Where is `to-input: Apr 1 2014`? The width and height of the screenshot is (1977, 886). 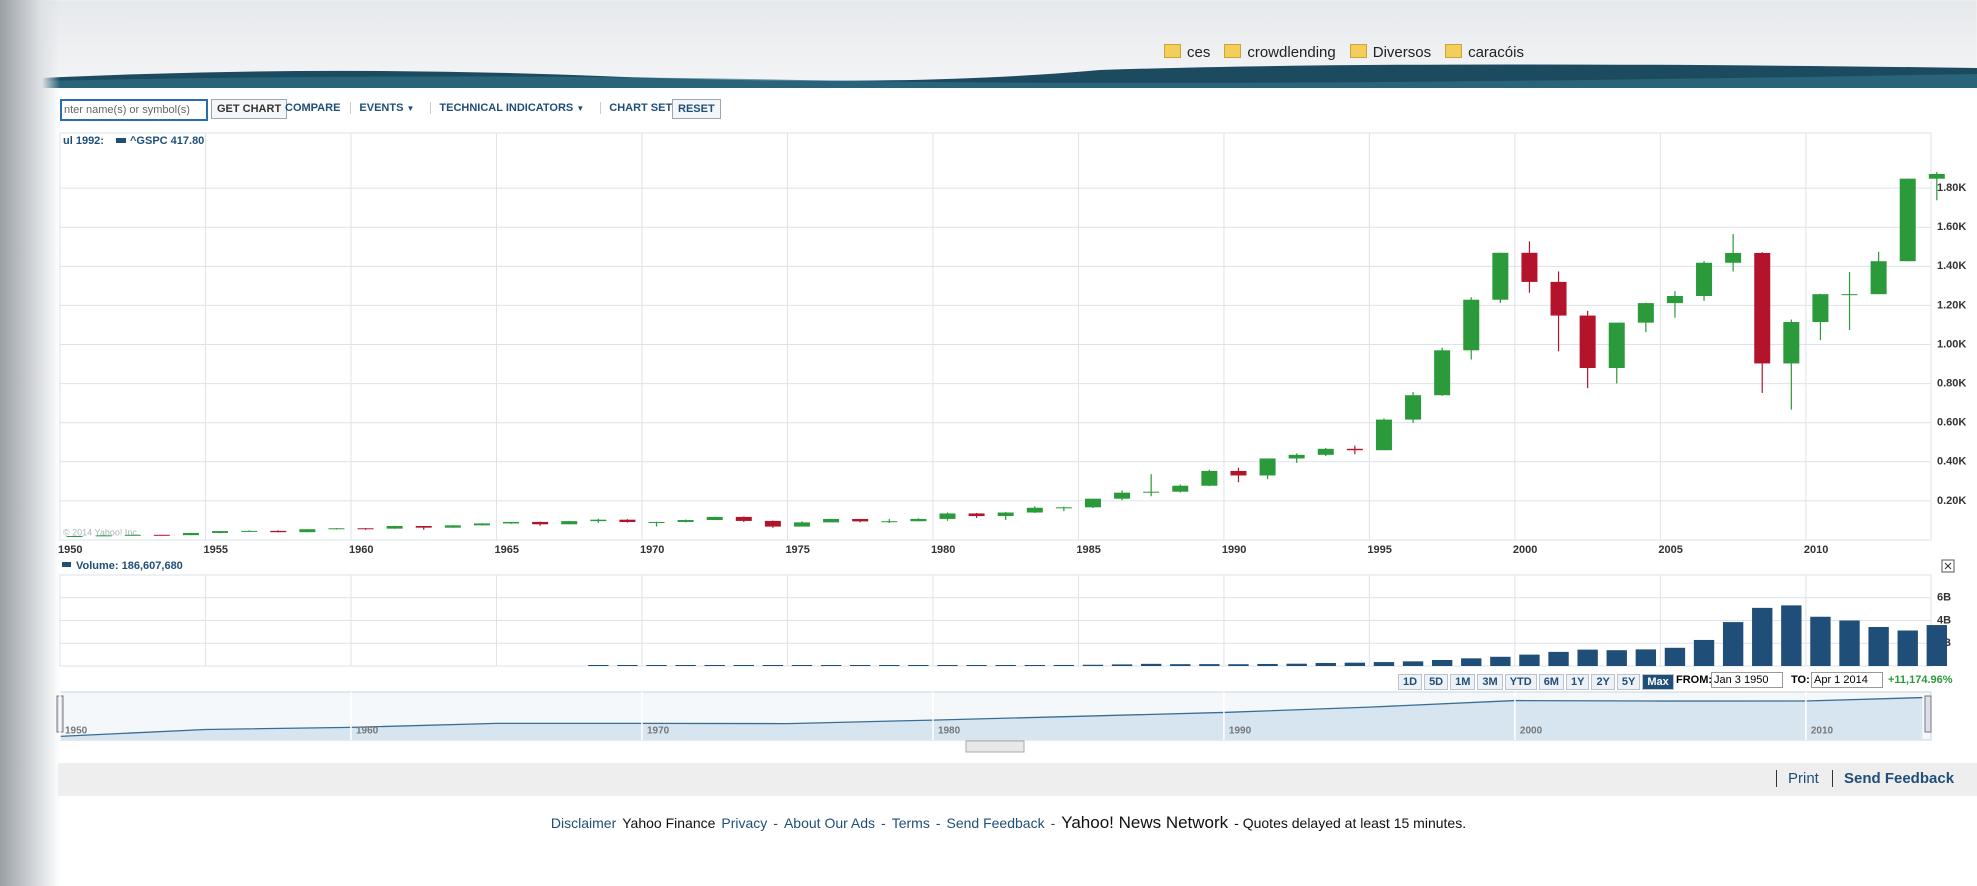
to-input: Apr 1 2014 is located at coordinates (1847, 680).